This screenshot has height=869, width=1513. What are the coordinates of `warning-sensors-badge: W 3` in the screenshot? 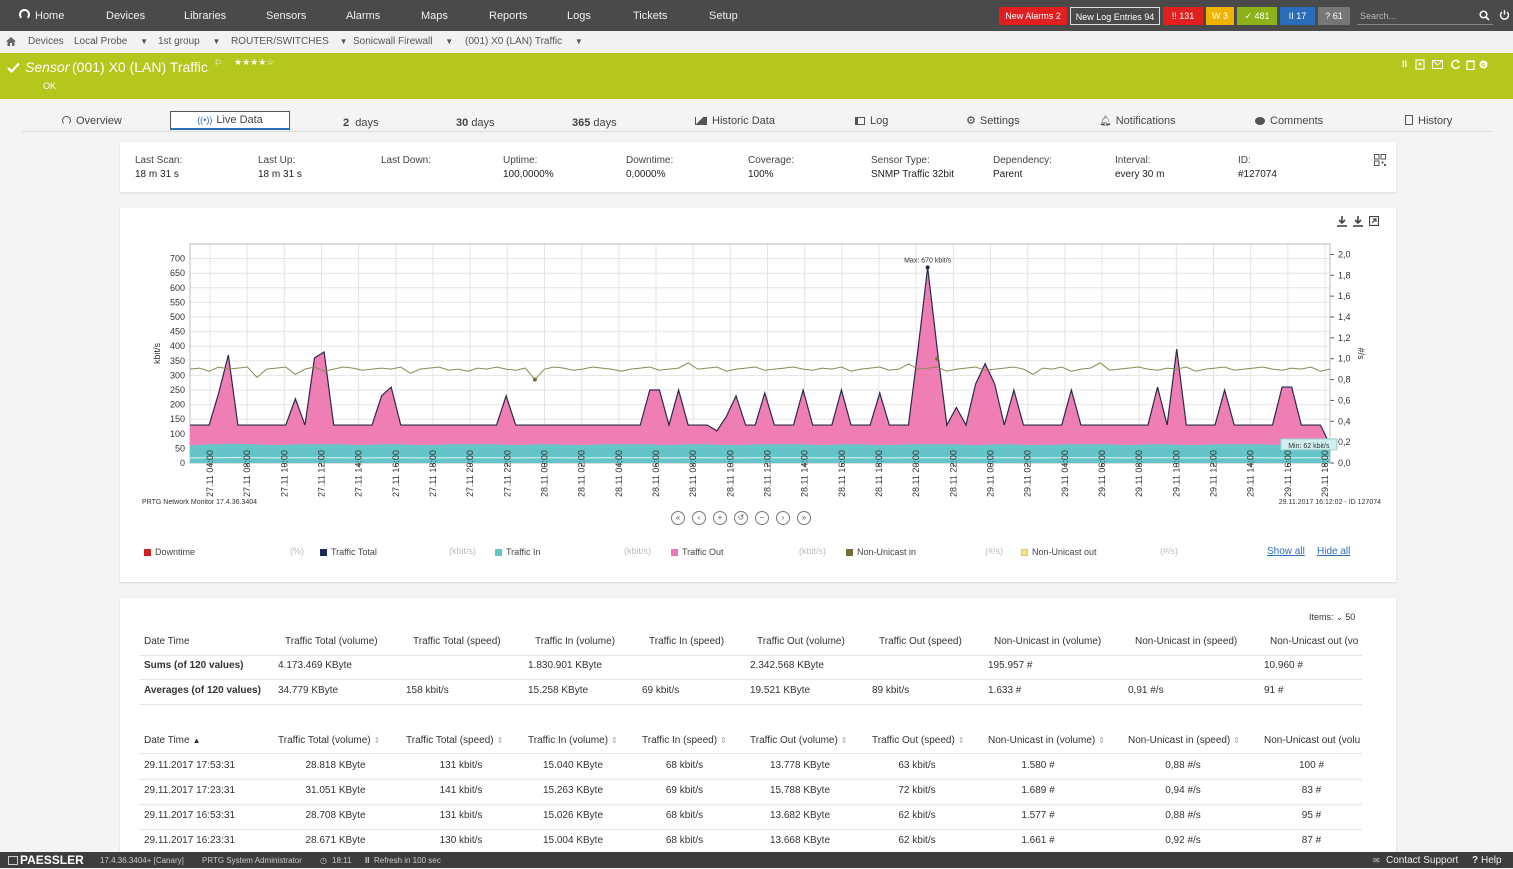 It's located at (1220, 16).